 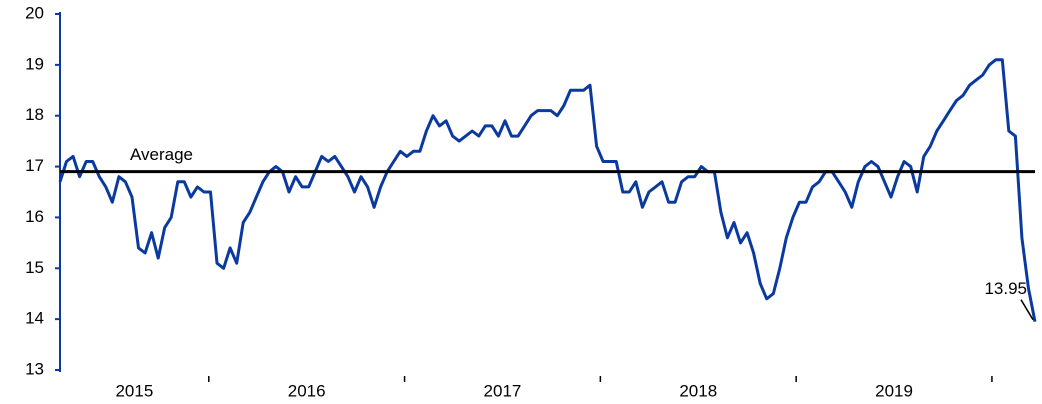 I want to click on y-tick-label: 19, so click(x=34, y=63).